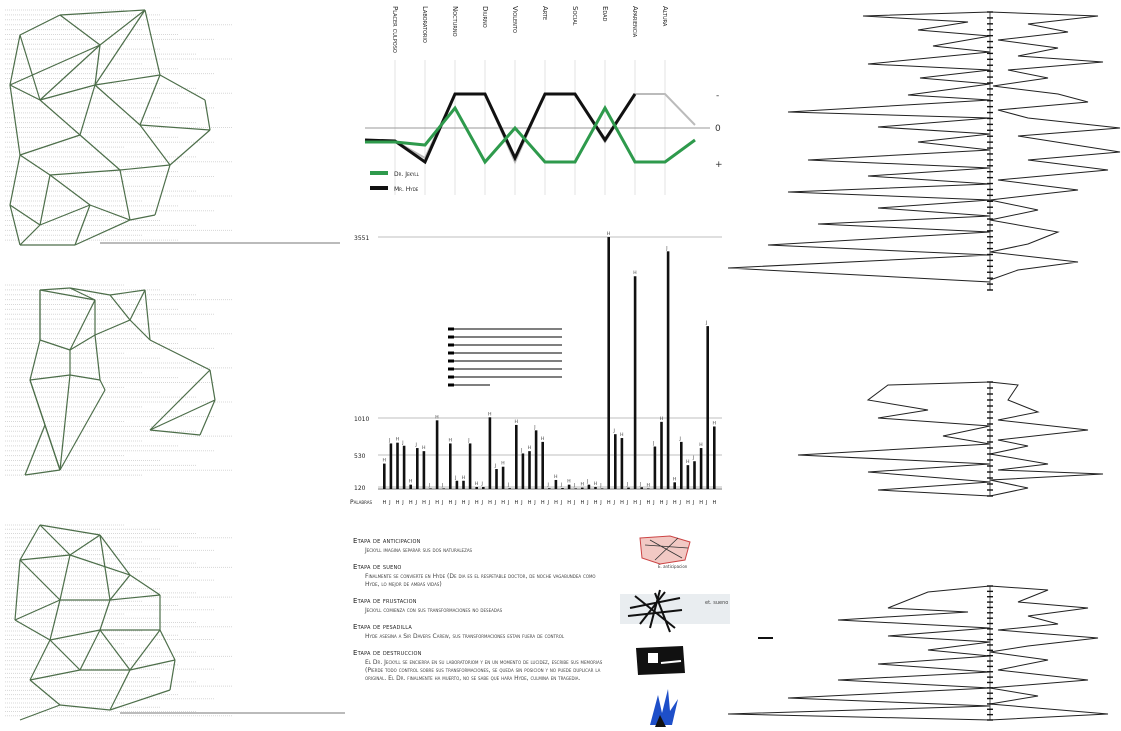 The width and height of the screenshot is (1121, 731). What do you see at coordinates (95, 622) in the screenshot?
I see `network-edges` at bounding box center [95, 622].